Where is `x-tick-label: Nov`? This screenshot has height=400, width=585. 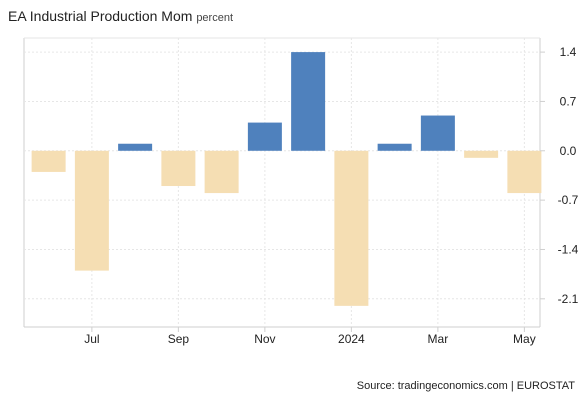
x-tick-label: Nov is located at coordinates (264, 339).